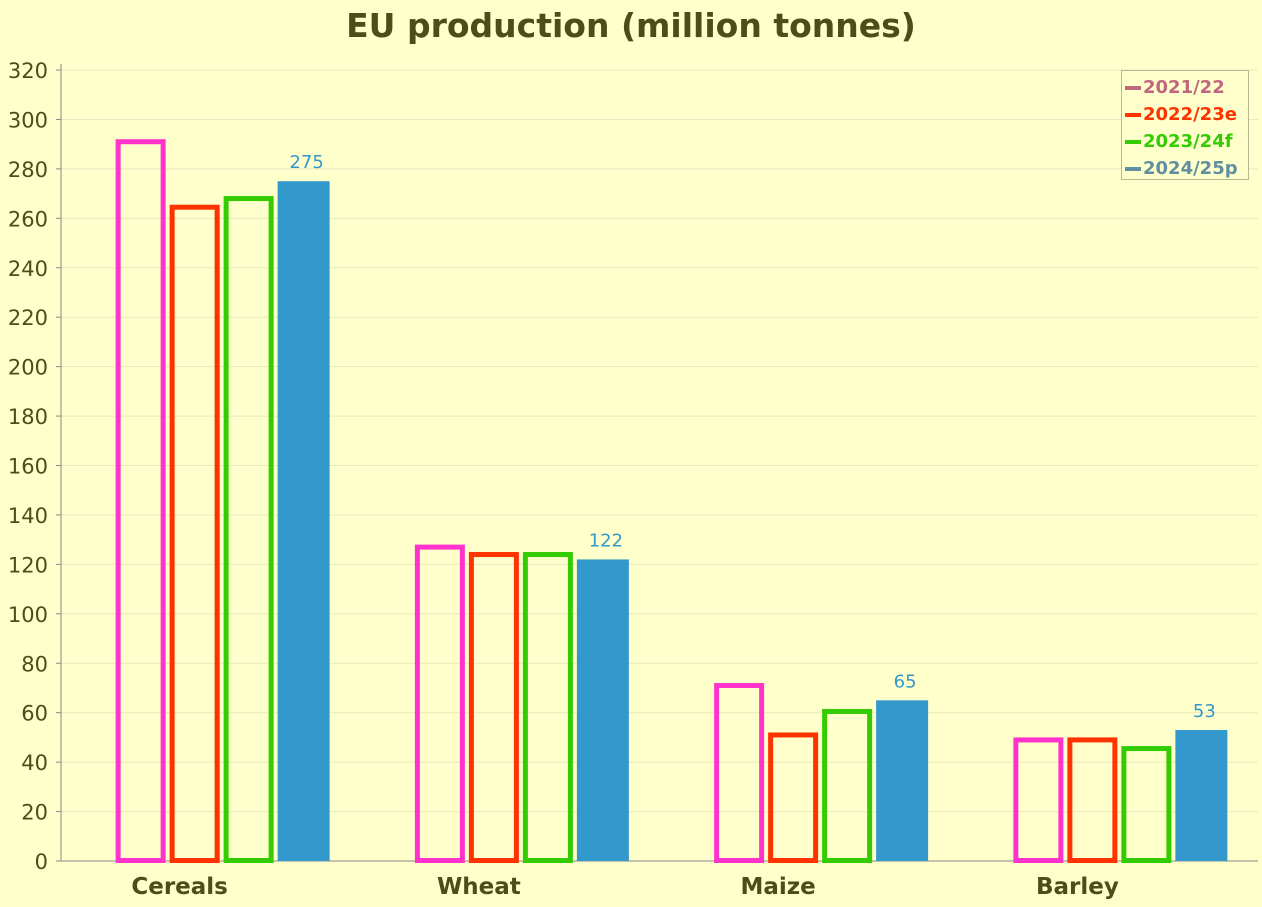  Describe the element at coordinates (905, 681) in the screenshot. I see `data-label: 65` at that location.